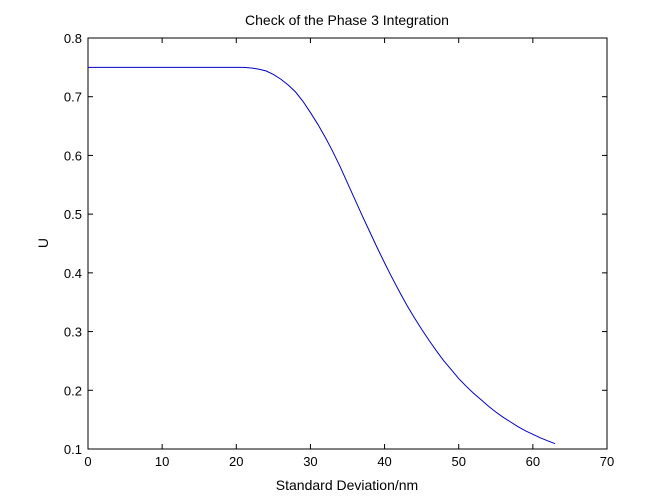 This screenshot has height=504, width=672. Describe the element at coordinates (236, 461) in the screenshot. I see `x-tick-label: 20` at that location.